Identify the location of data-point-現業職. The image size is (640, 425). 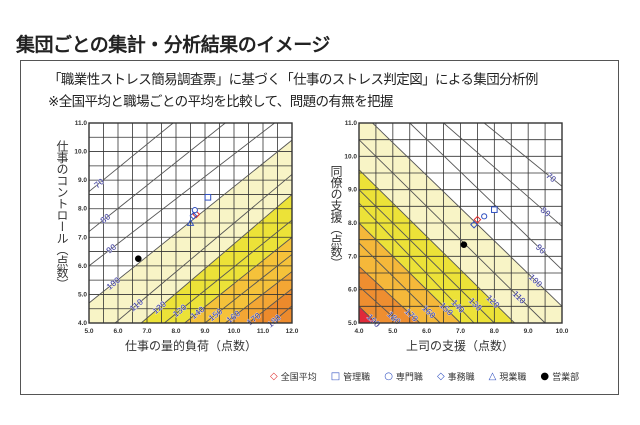
(190, 222).